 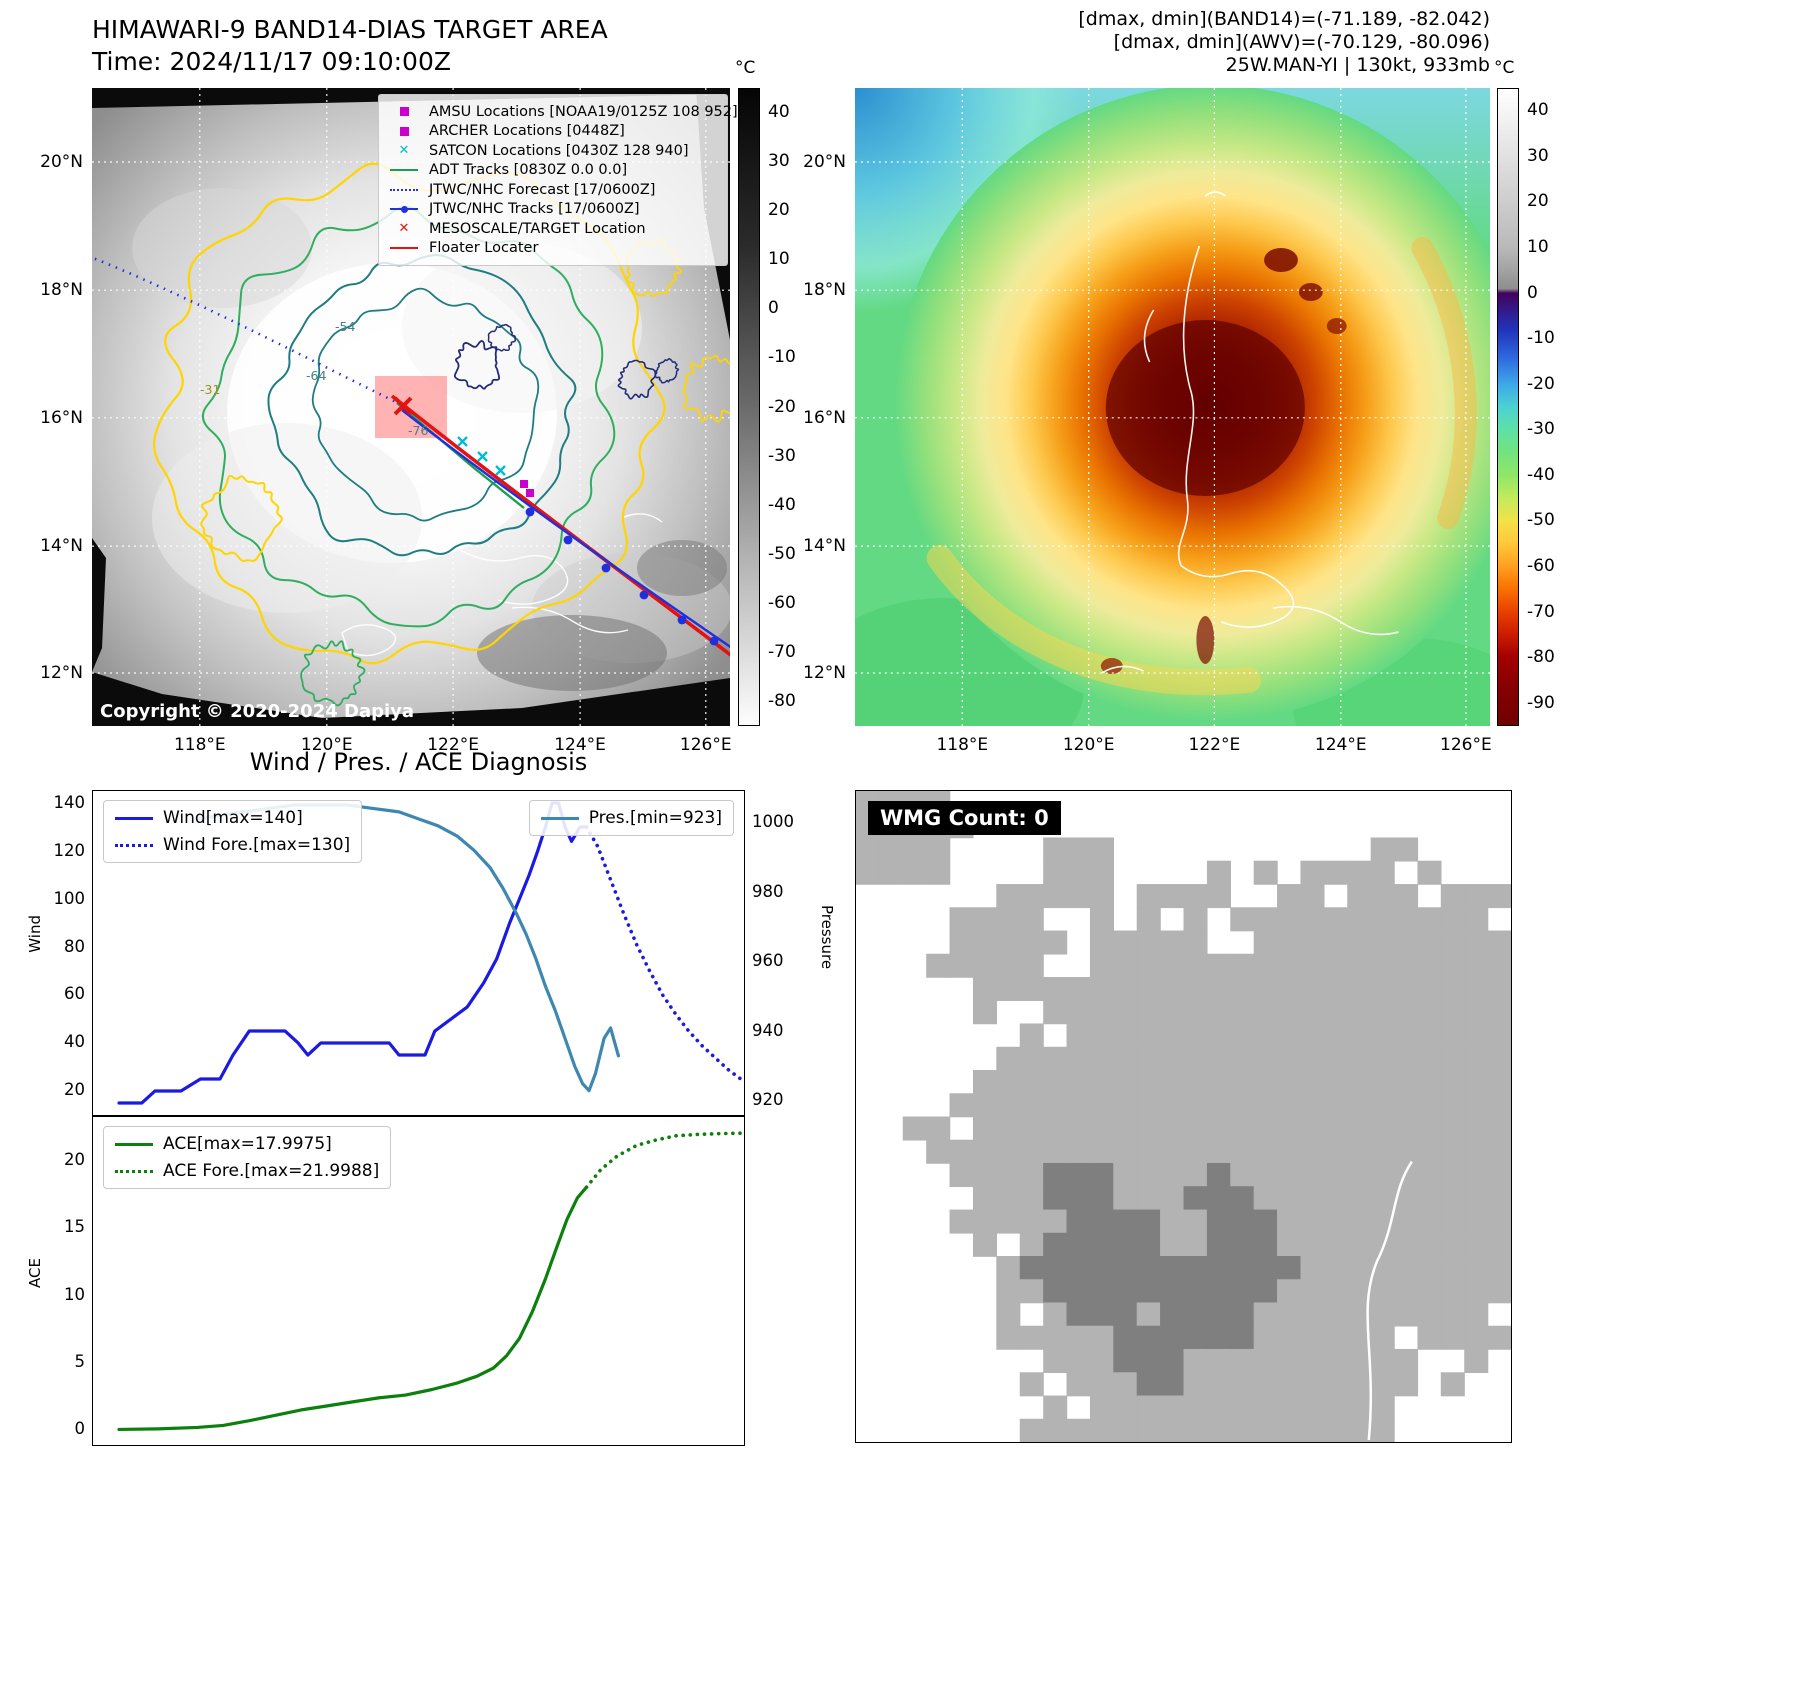 I want to click on legend-item: ✕ MESOSCALE/TARGET Location, so click(x=553, y=229).